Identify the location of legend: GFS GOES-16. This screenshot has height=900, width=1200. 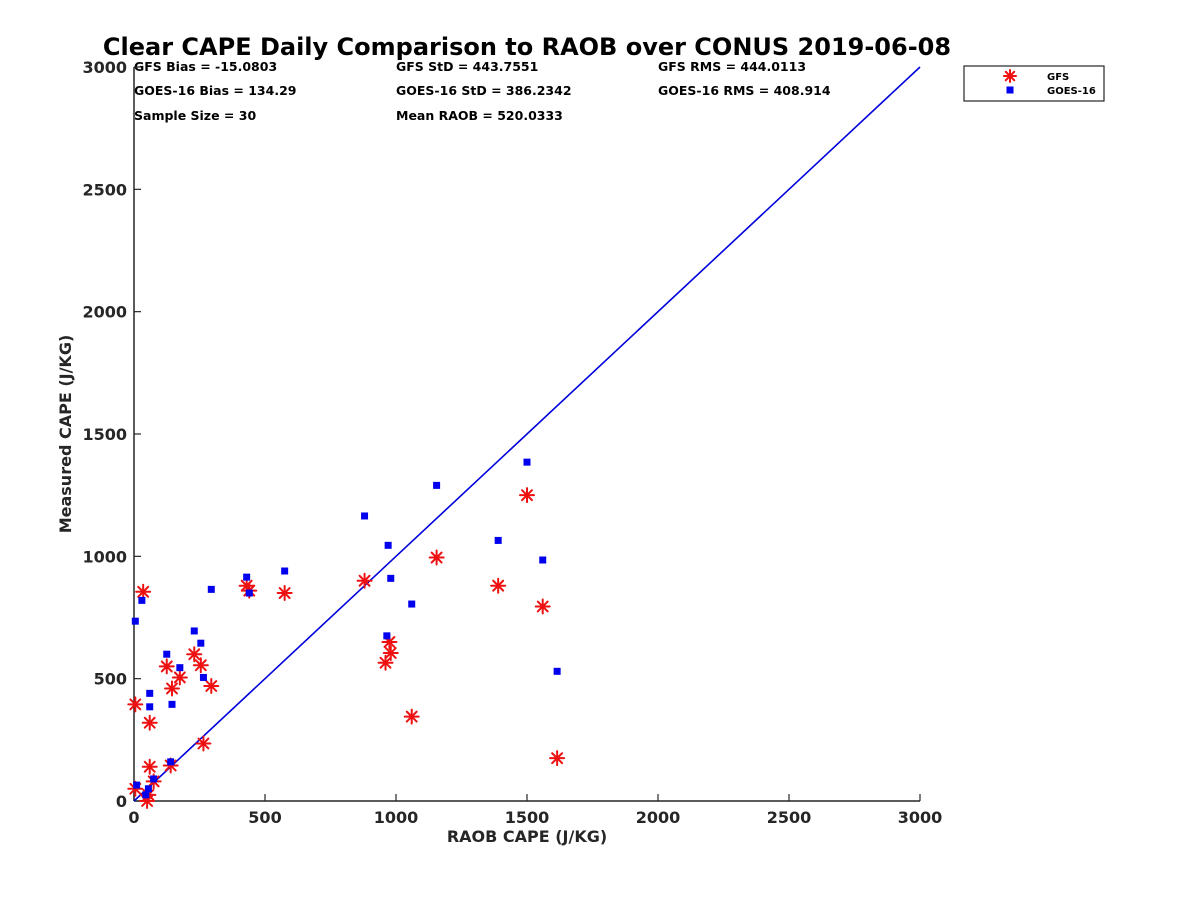
(1034, 83).